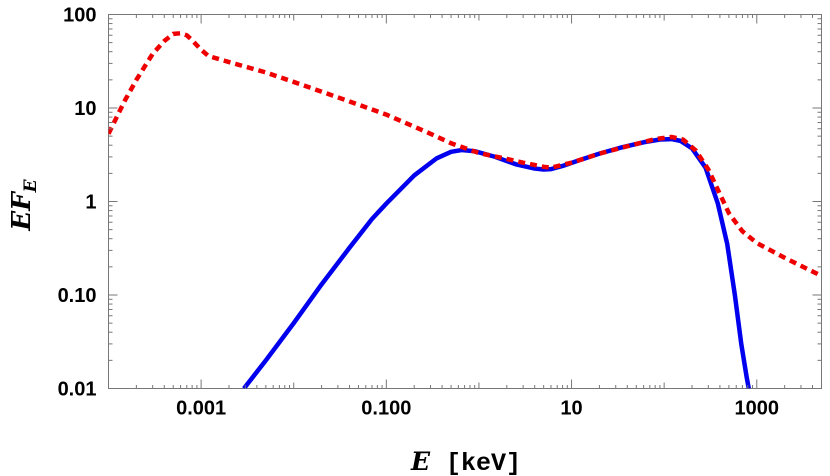 The width and height of the screenshot is (830, 476). What do you see at coordinates (85, 109) in the screenshot?
I see `y-tick-label: 10` at bounding box center [85, 109].